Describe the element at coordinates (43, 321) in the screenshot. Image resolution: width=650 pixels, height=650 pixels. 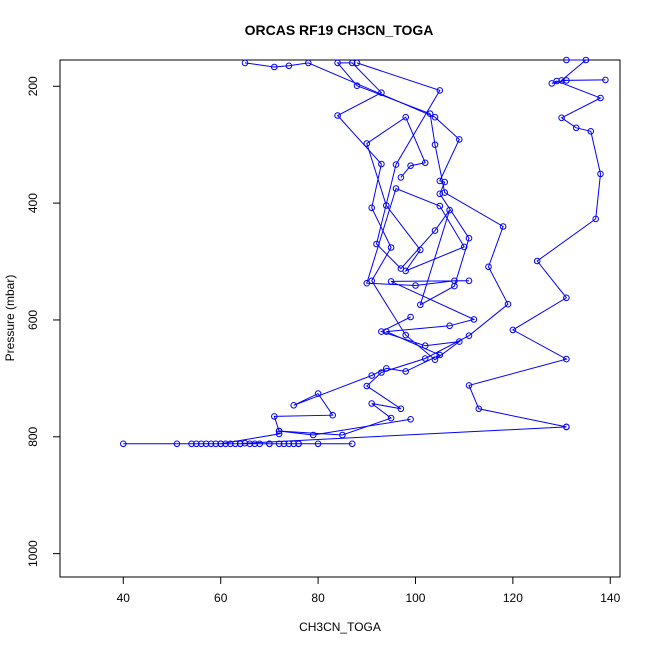
I see `y-axis: 200 400 600 800 1000` at that location.